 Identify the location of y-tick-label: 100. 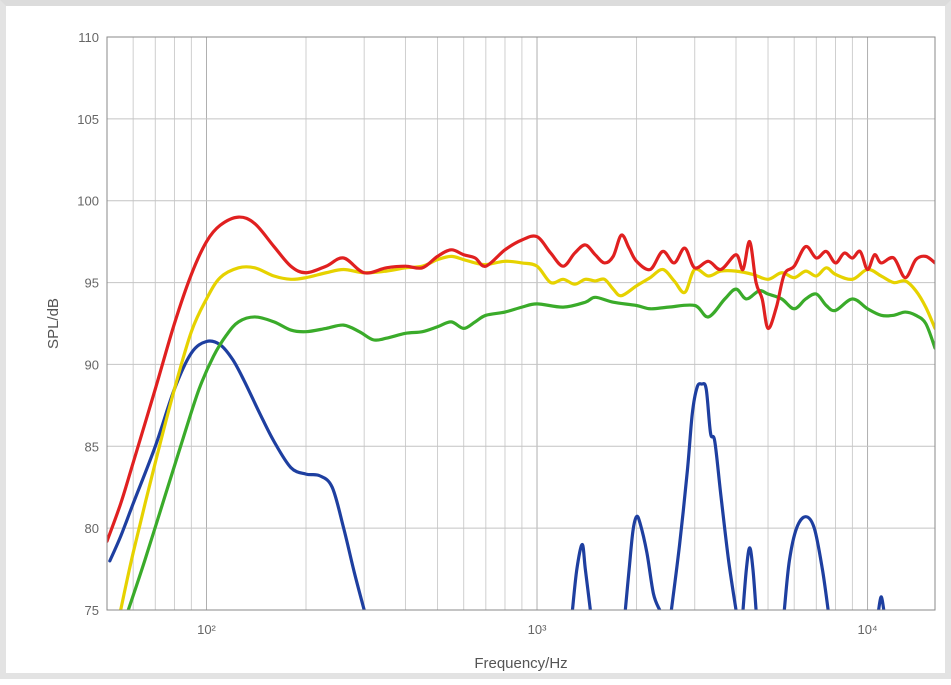
(88, 201).